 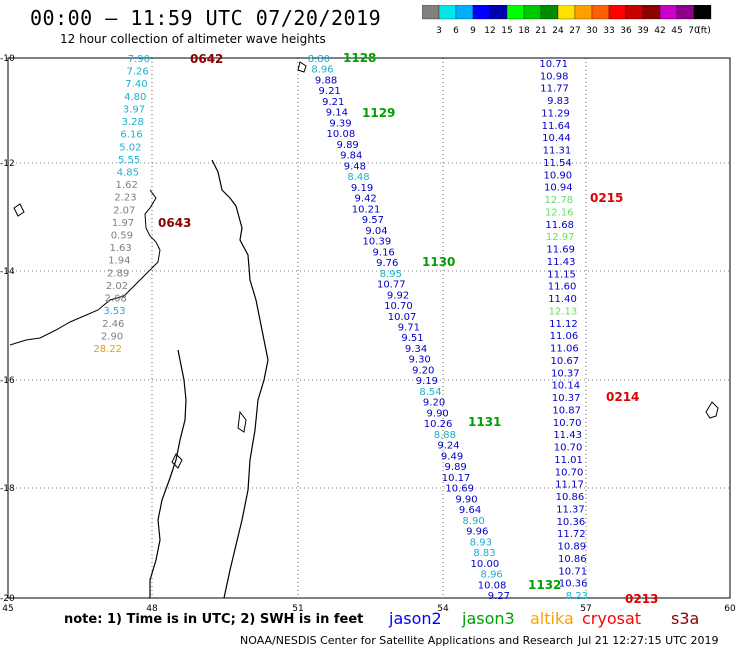 I want to click on swh-value: 11.17, so click(x=569, y=485).